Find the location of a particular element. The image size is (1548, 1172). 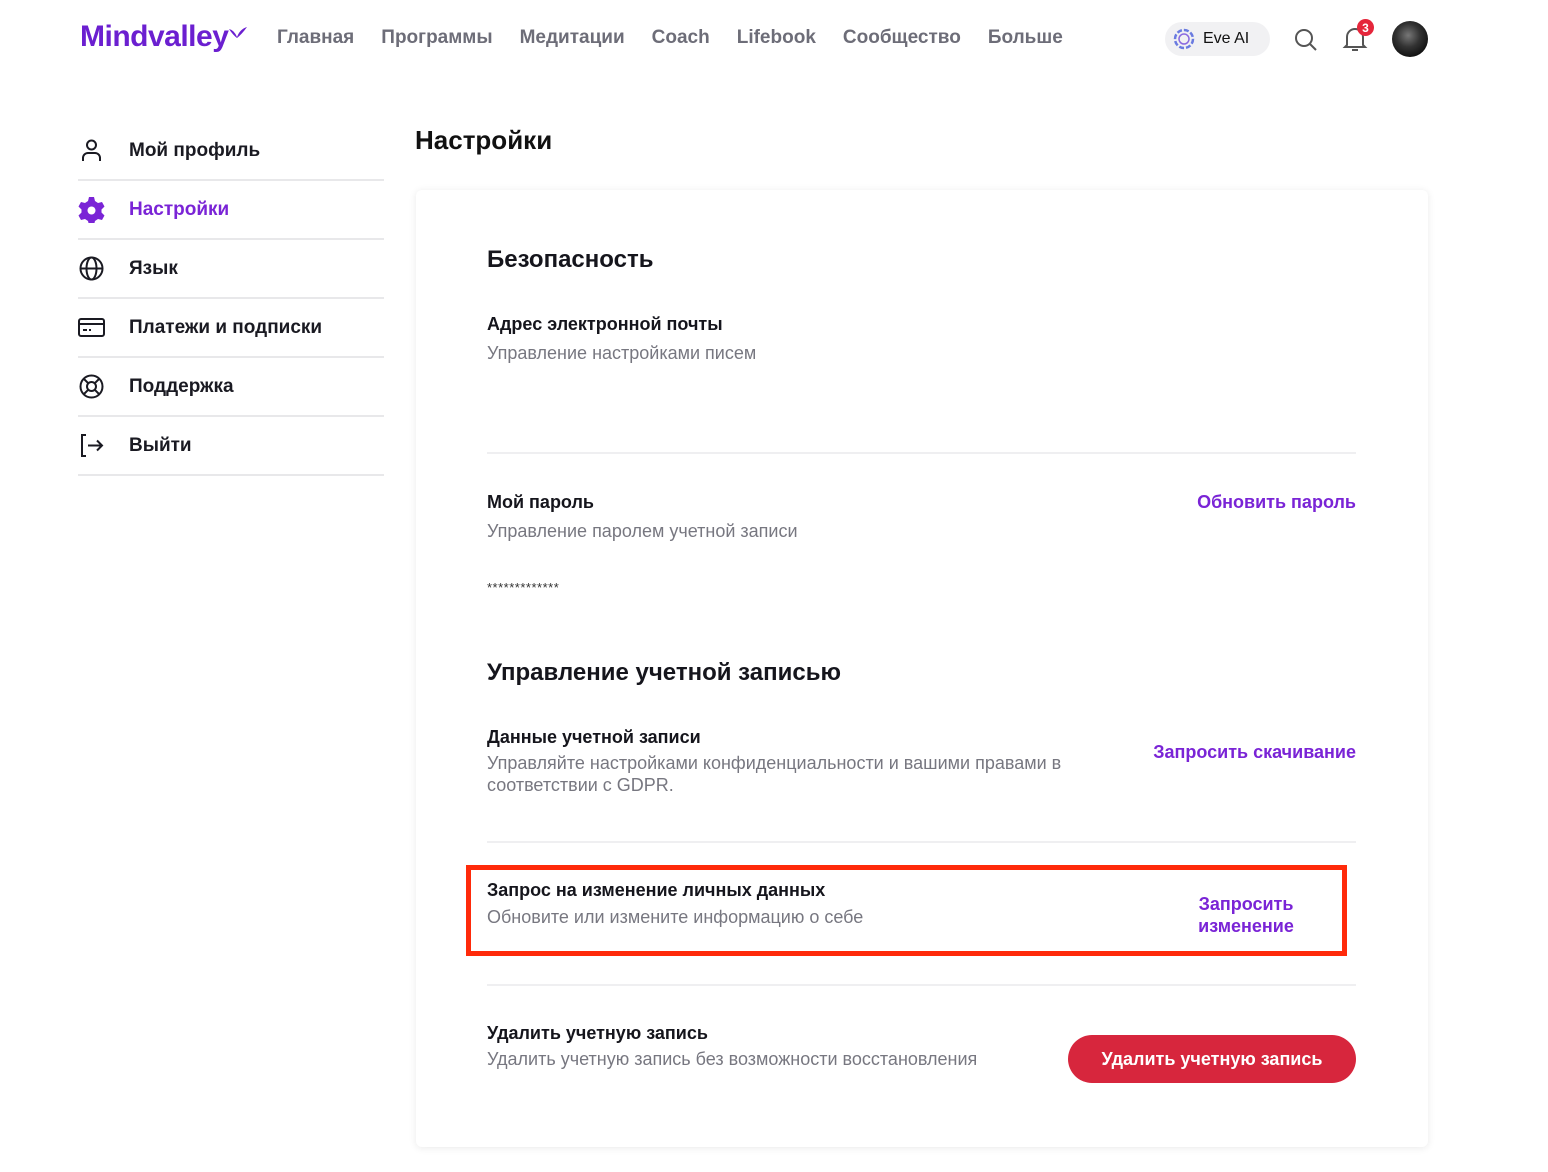

sidebar-item-logout: Выйти is located at coordinates (231, 446).